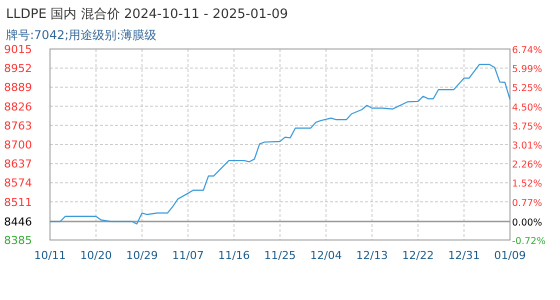 This screenshot has height=300, width=560. I want to click on y2-tick-label: 3.75%, so click(527, 127).